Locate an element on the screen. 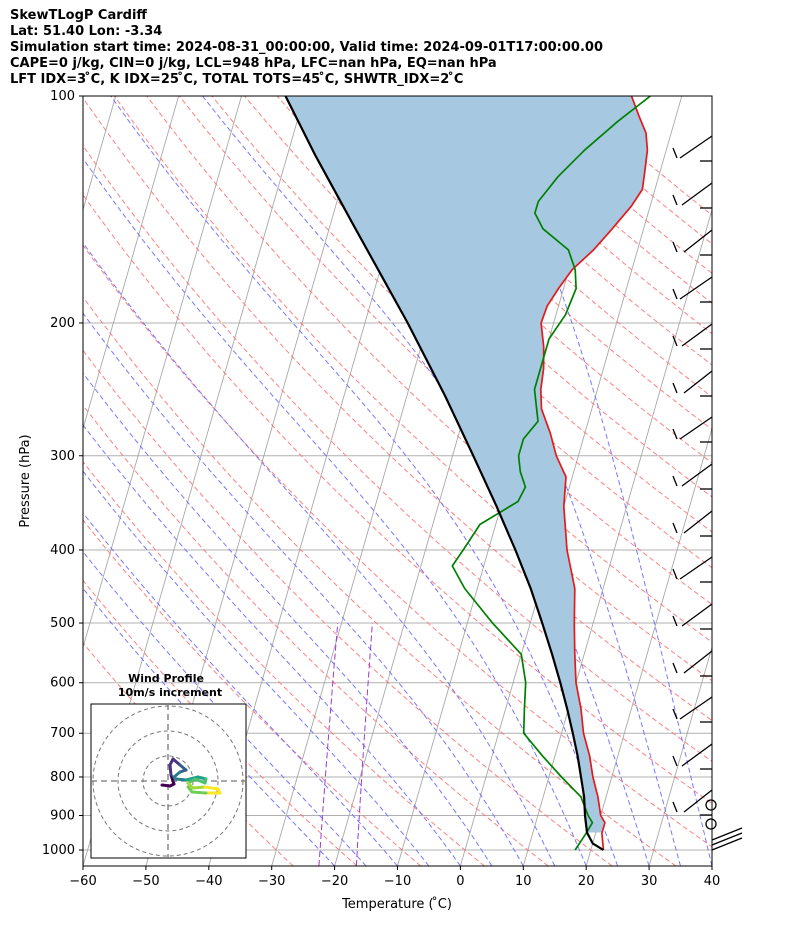  wind-barbs is located at coordinates (707, 493).